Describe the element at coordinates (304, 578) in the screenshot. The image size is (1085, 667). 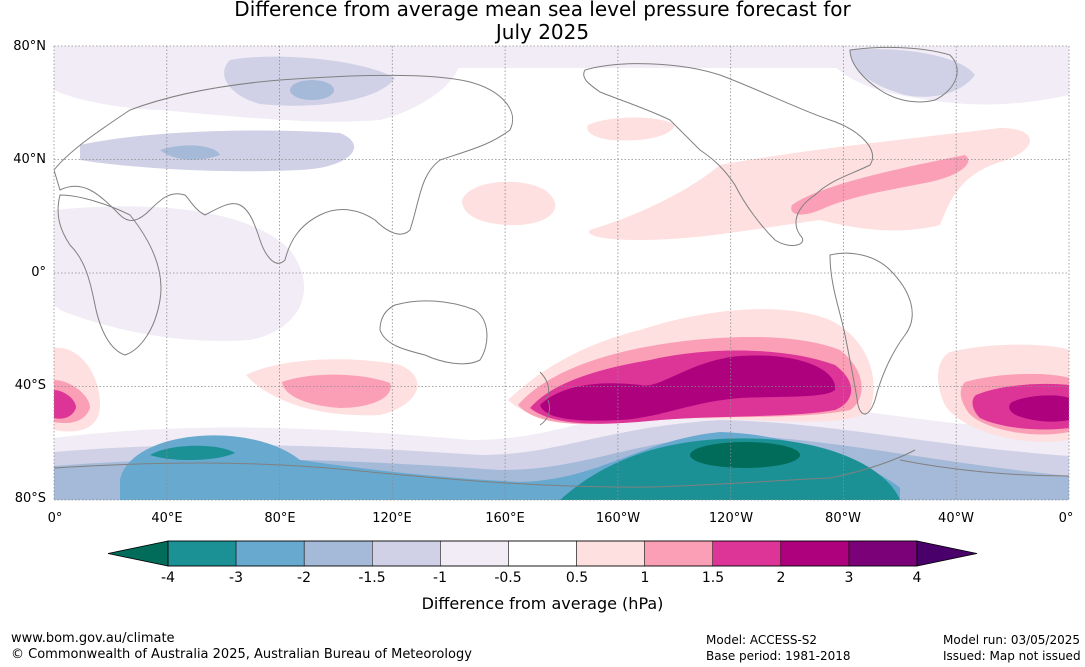
I see `colorbar-tick-label: -2` at that location.